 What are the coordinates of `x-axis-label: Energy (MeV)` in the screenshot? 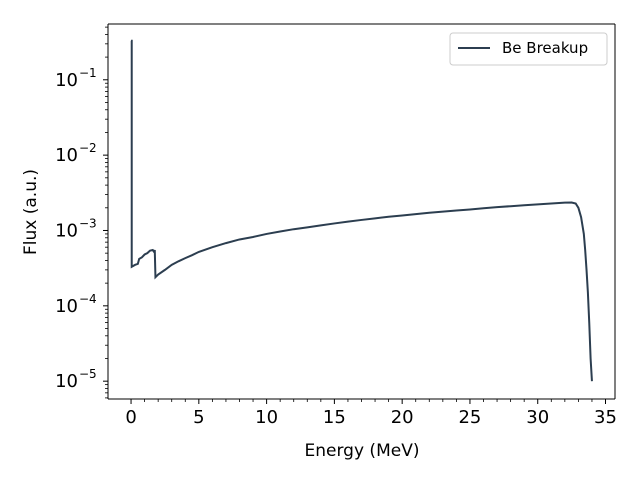 It's located at (362, 451).